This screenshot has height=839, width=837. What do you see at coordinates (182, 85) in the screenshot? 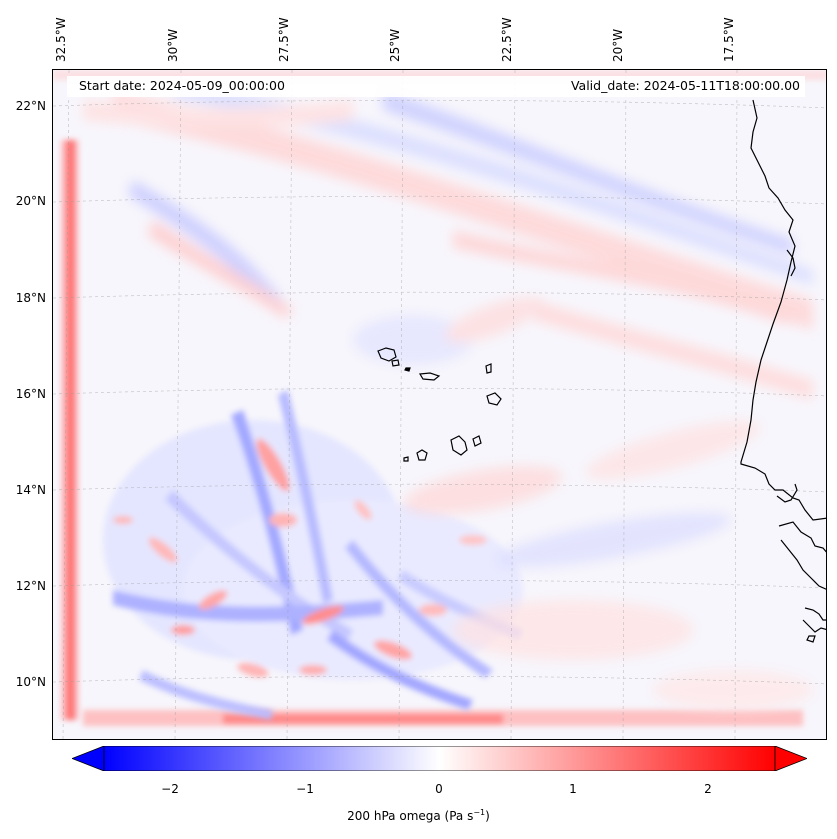
I see `start-date-label: Start date: 2024-05-09_00:00:00` at bounding box center [182, 85].